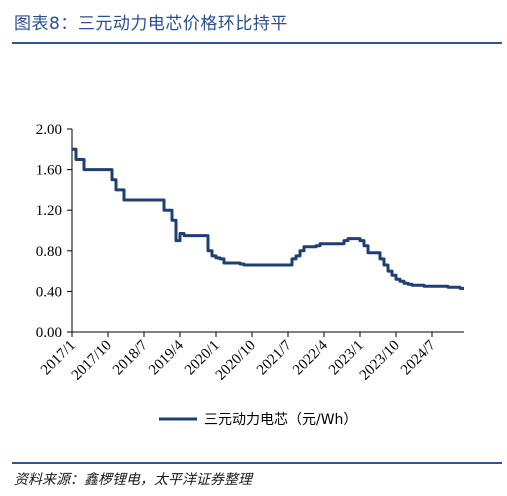 Image resolution: width=507 pixels, height=496 pixels. I want to click on y-tick-label: 1.20, so click(49, 211).